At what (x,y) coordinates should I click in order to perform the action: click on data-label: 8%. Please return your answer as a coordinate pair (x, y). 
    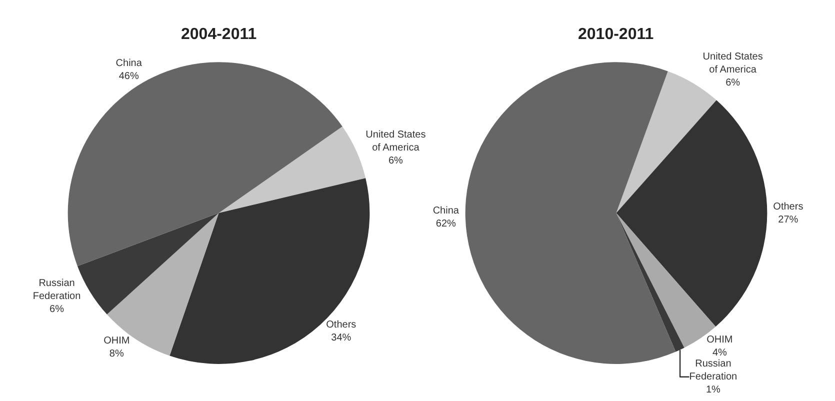
    Looking at the image, I should click on (116, 354).